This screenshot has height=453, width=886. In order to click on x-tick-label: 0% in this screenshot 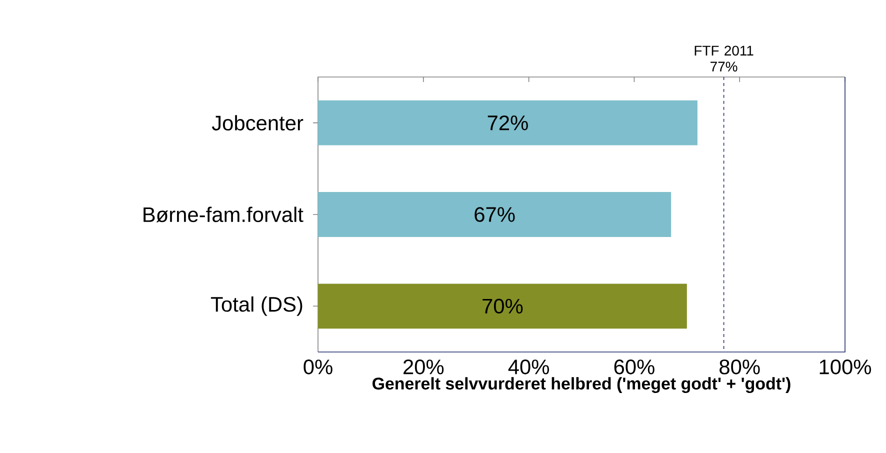, I will do `click(318, 367)`.